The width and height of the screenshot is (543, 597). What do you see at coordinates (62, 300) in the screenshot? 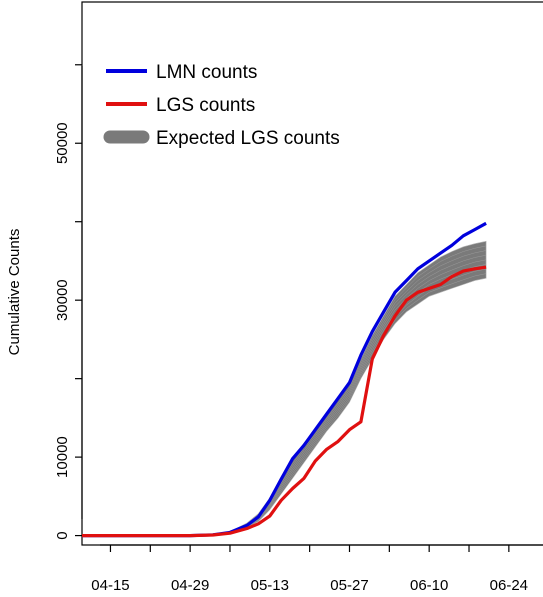
I see `y-tick-label: 30000` at bounding box center [62, 300].